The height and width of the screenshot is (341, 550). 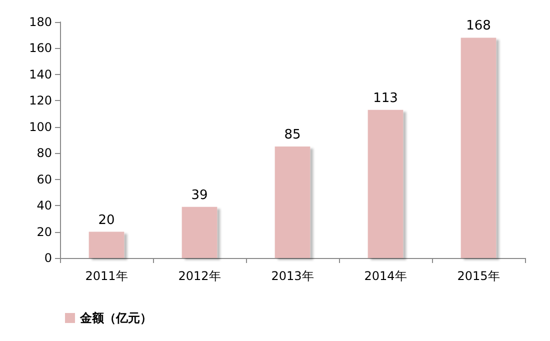 I want to click on data-label: 85, so click(x=292, y=135).